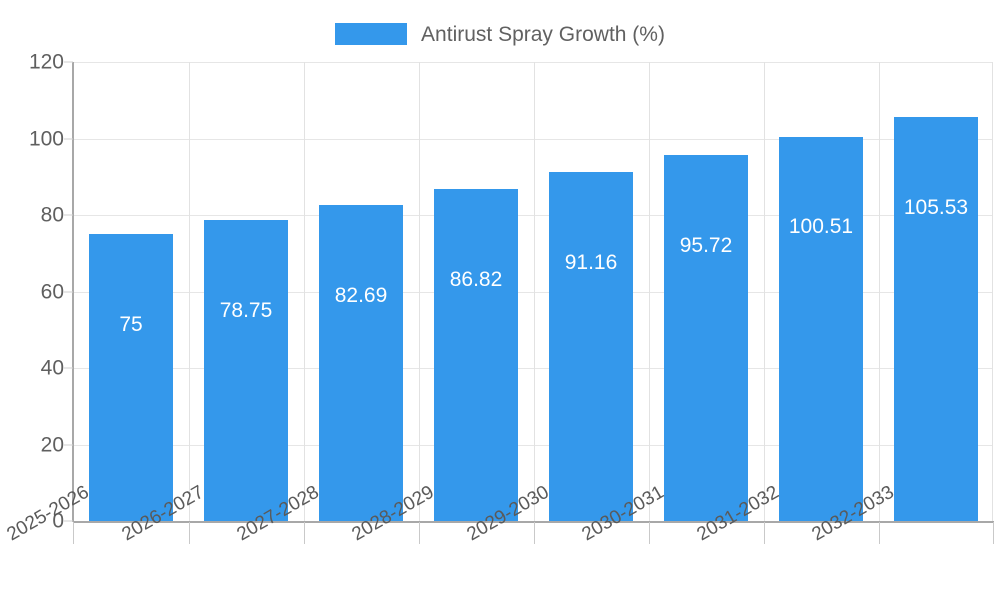 The image size is (1000, 600). What do you see at coordinates (821, 227) in the screenshot?
I see `bar-value-label: 100.51` at bounding box center [821, 227].